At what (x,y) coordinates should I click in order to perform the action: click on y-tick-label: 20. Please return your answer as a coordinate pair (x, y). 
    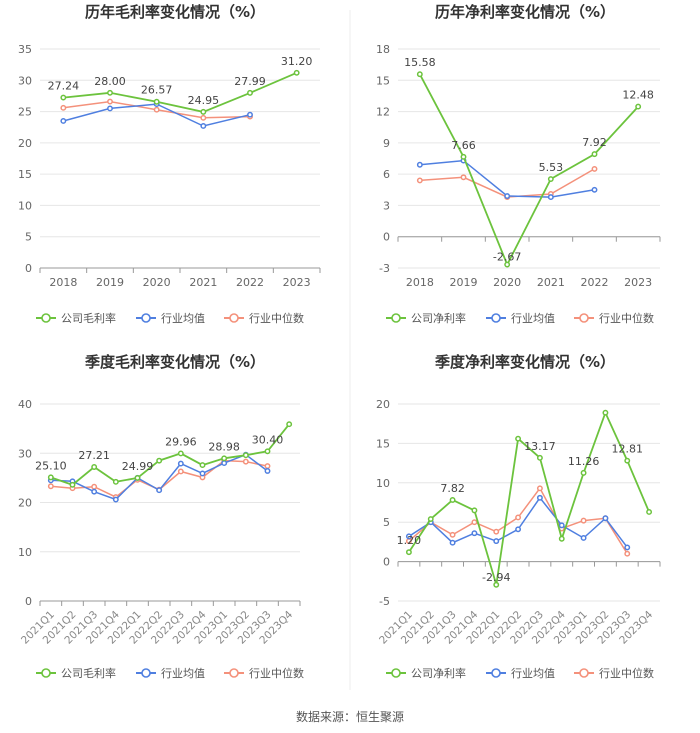
    Looking at the image, I should click on (25, 143).